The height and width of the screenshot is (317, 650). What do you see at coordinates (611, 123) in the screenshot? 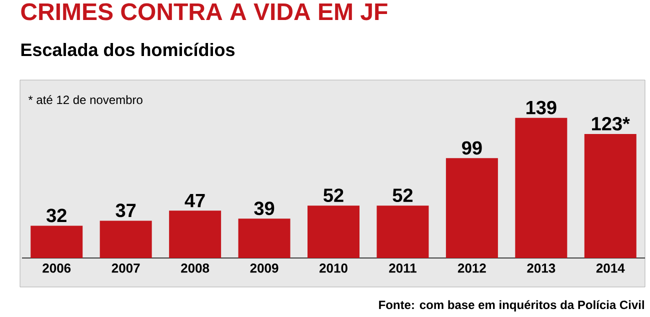
I see `data-label: 123*` at bounding box center [611, 123].